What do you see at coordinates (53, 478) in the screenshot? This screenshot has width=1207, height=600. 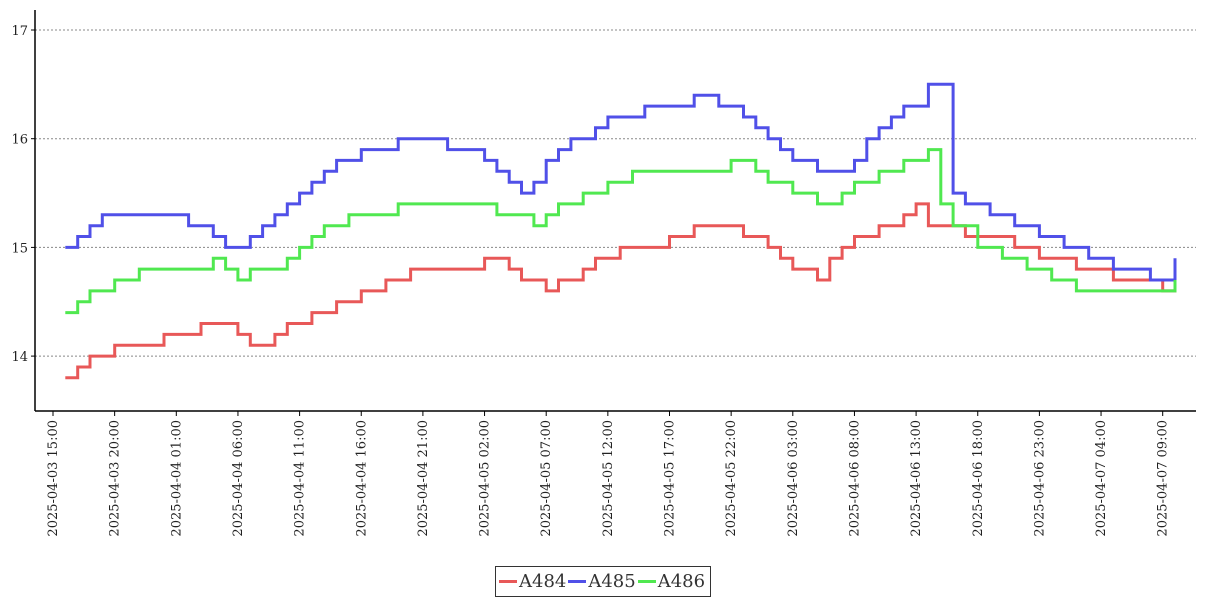 I see `x-tick-label: 2025-04-03 15:00` at bounding box center [53, 478].